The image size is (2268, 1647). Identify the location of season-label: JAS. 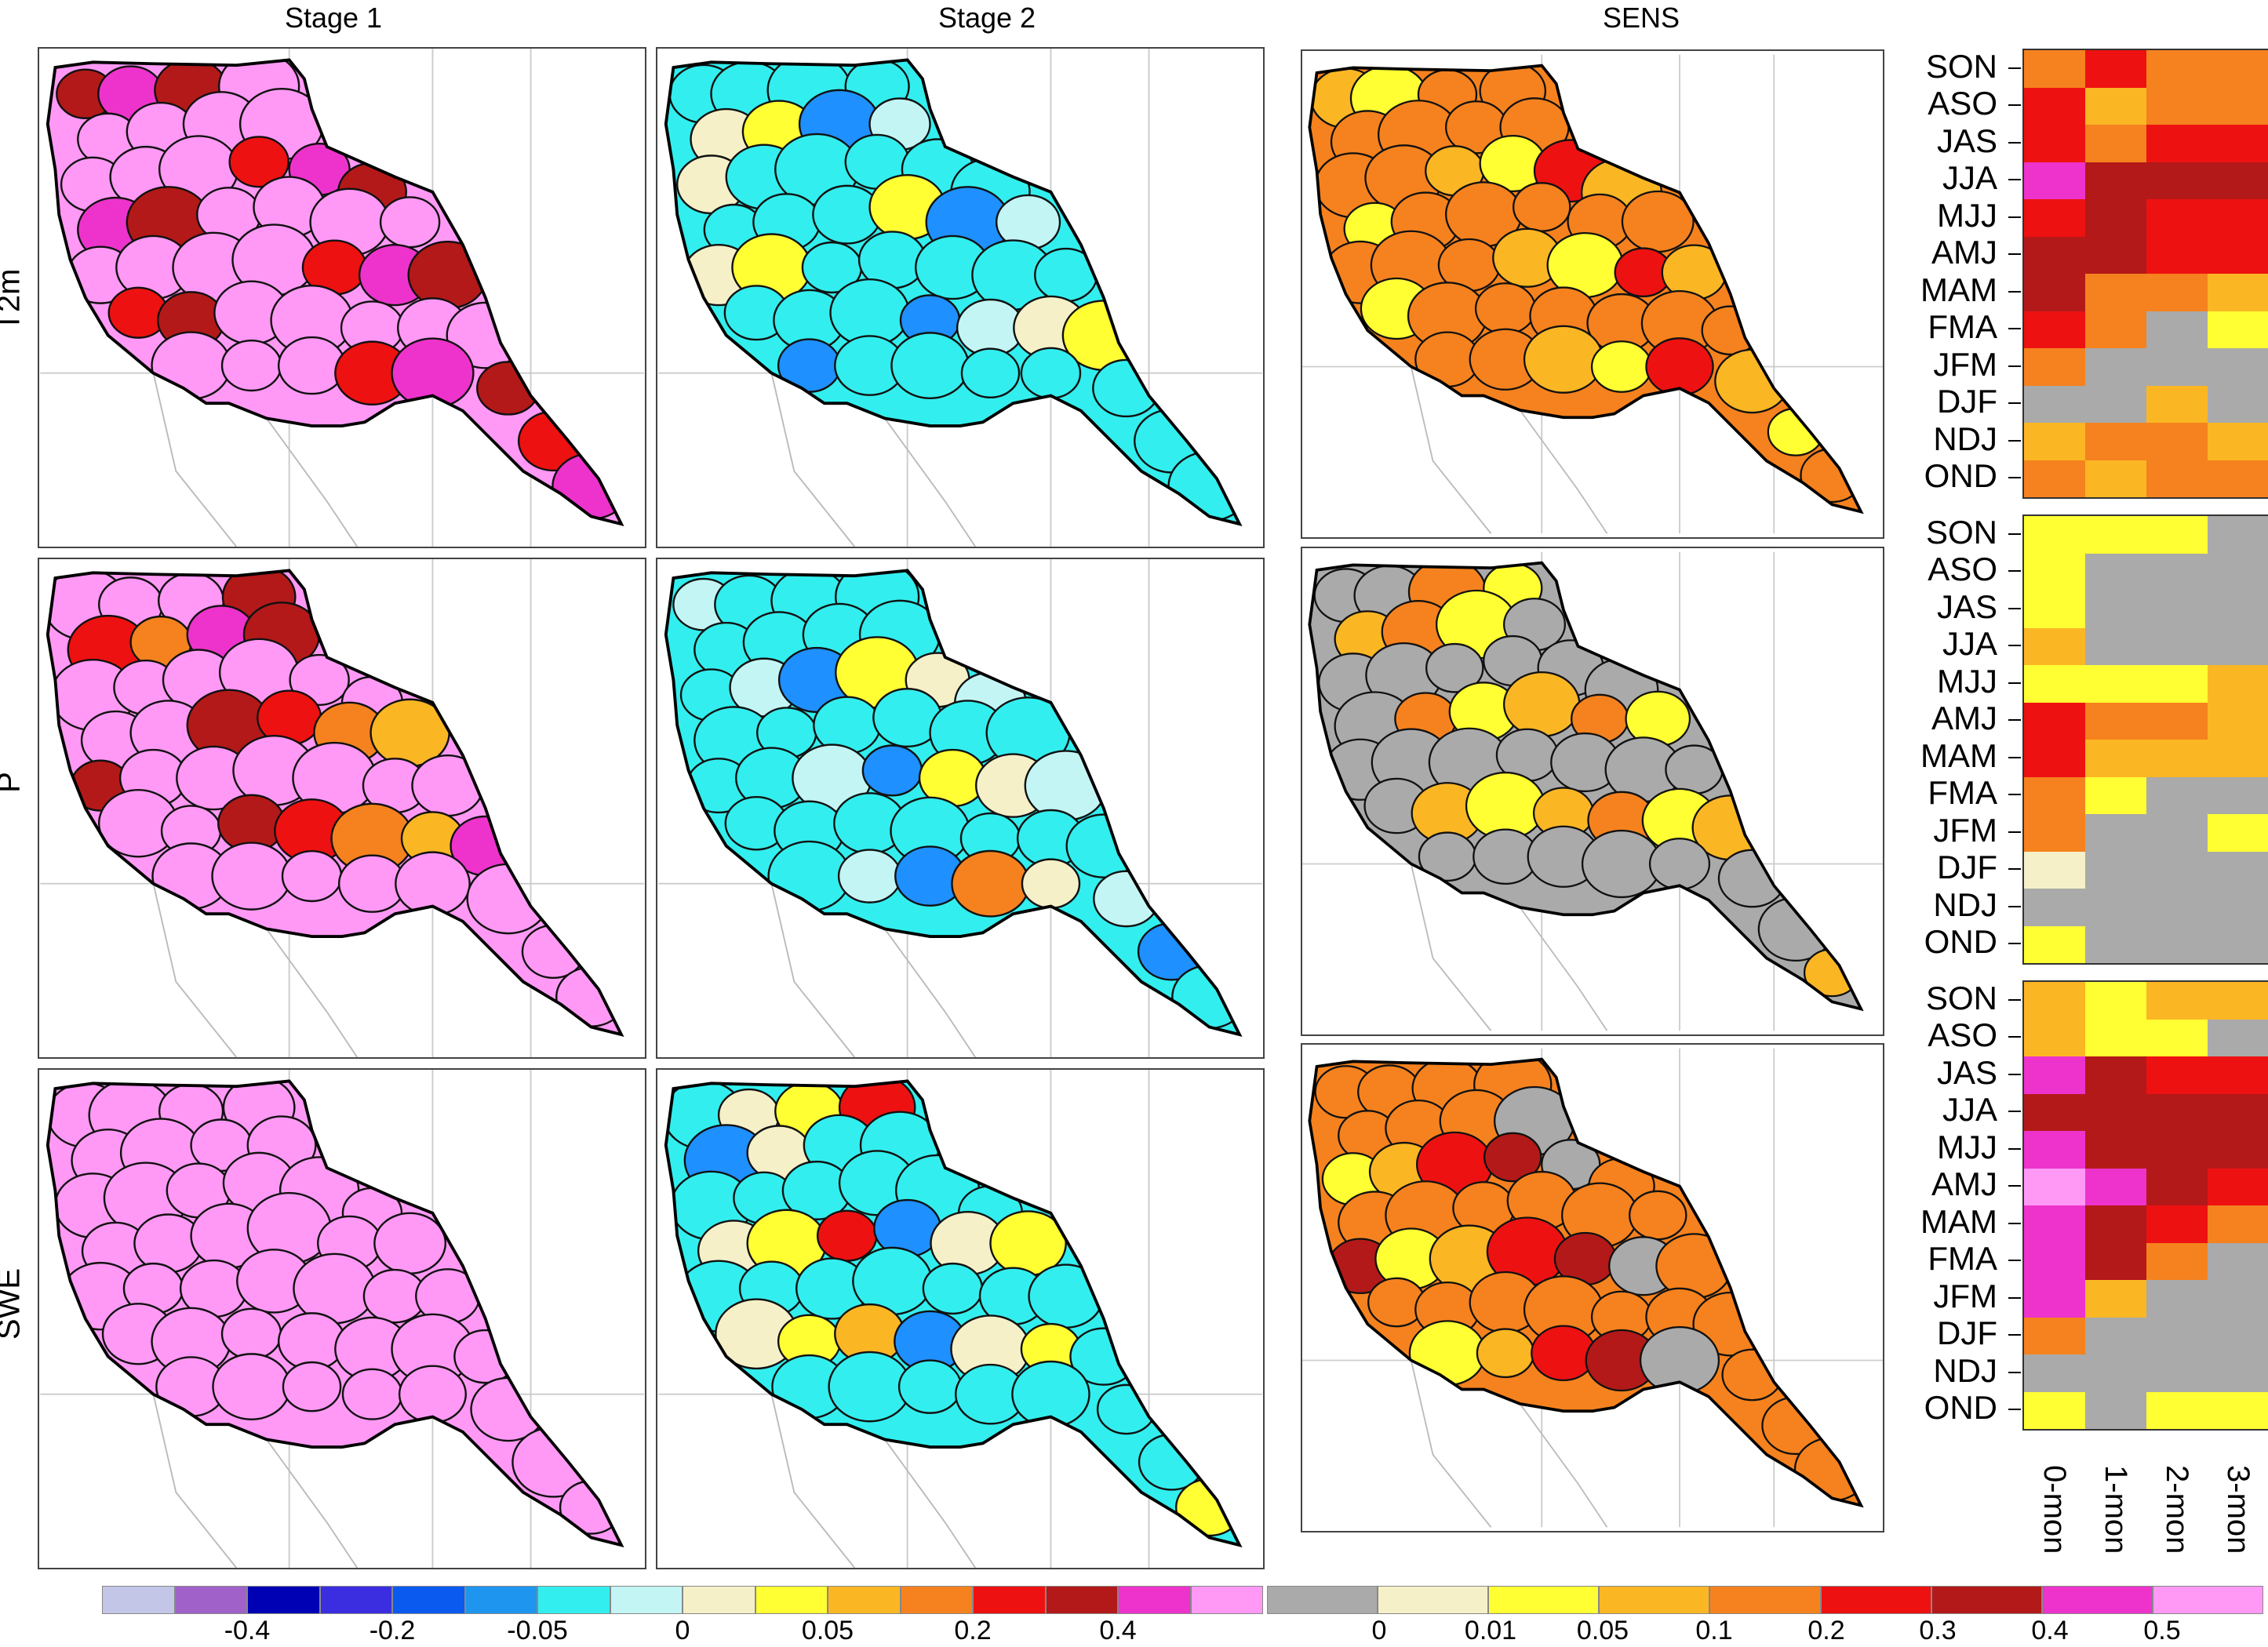
(1966, 606).